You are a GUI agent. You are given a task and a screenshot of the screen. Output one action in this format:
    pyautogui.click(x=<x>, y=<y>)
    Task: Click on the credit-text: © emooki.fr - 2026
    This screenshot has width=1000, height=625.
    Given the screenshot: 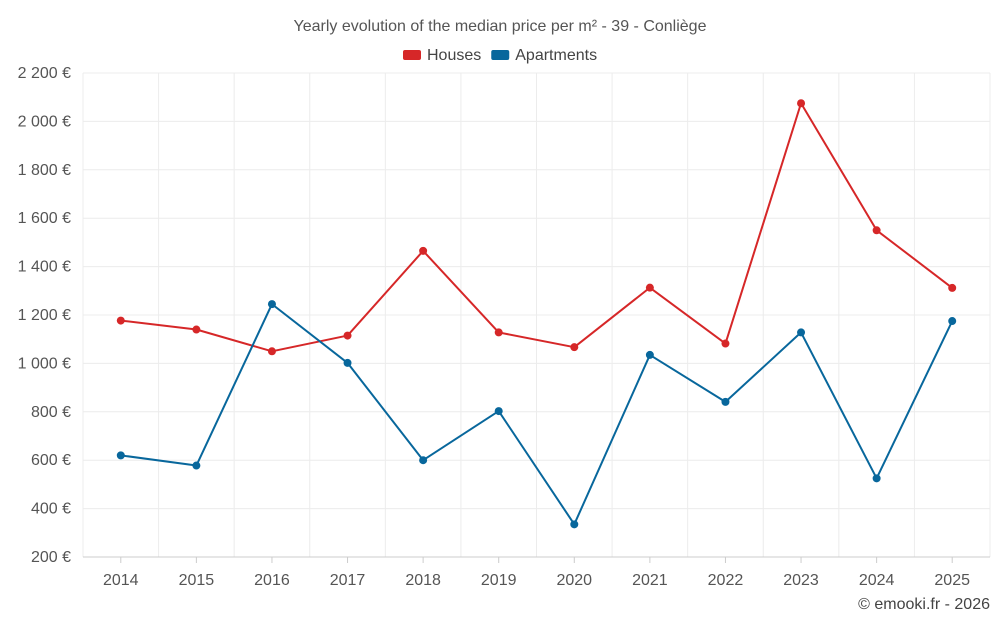 What is the action you would take?
    pyautogui.click(x=924, y=604)
    